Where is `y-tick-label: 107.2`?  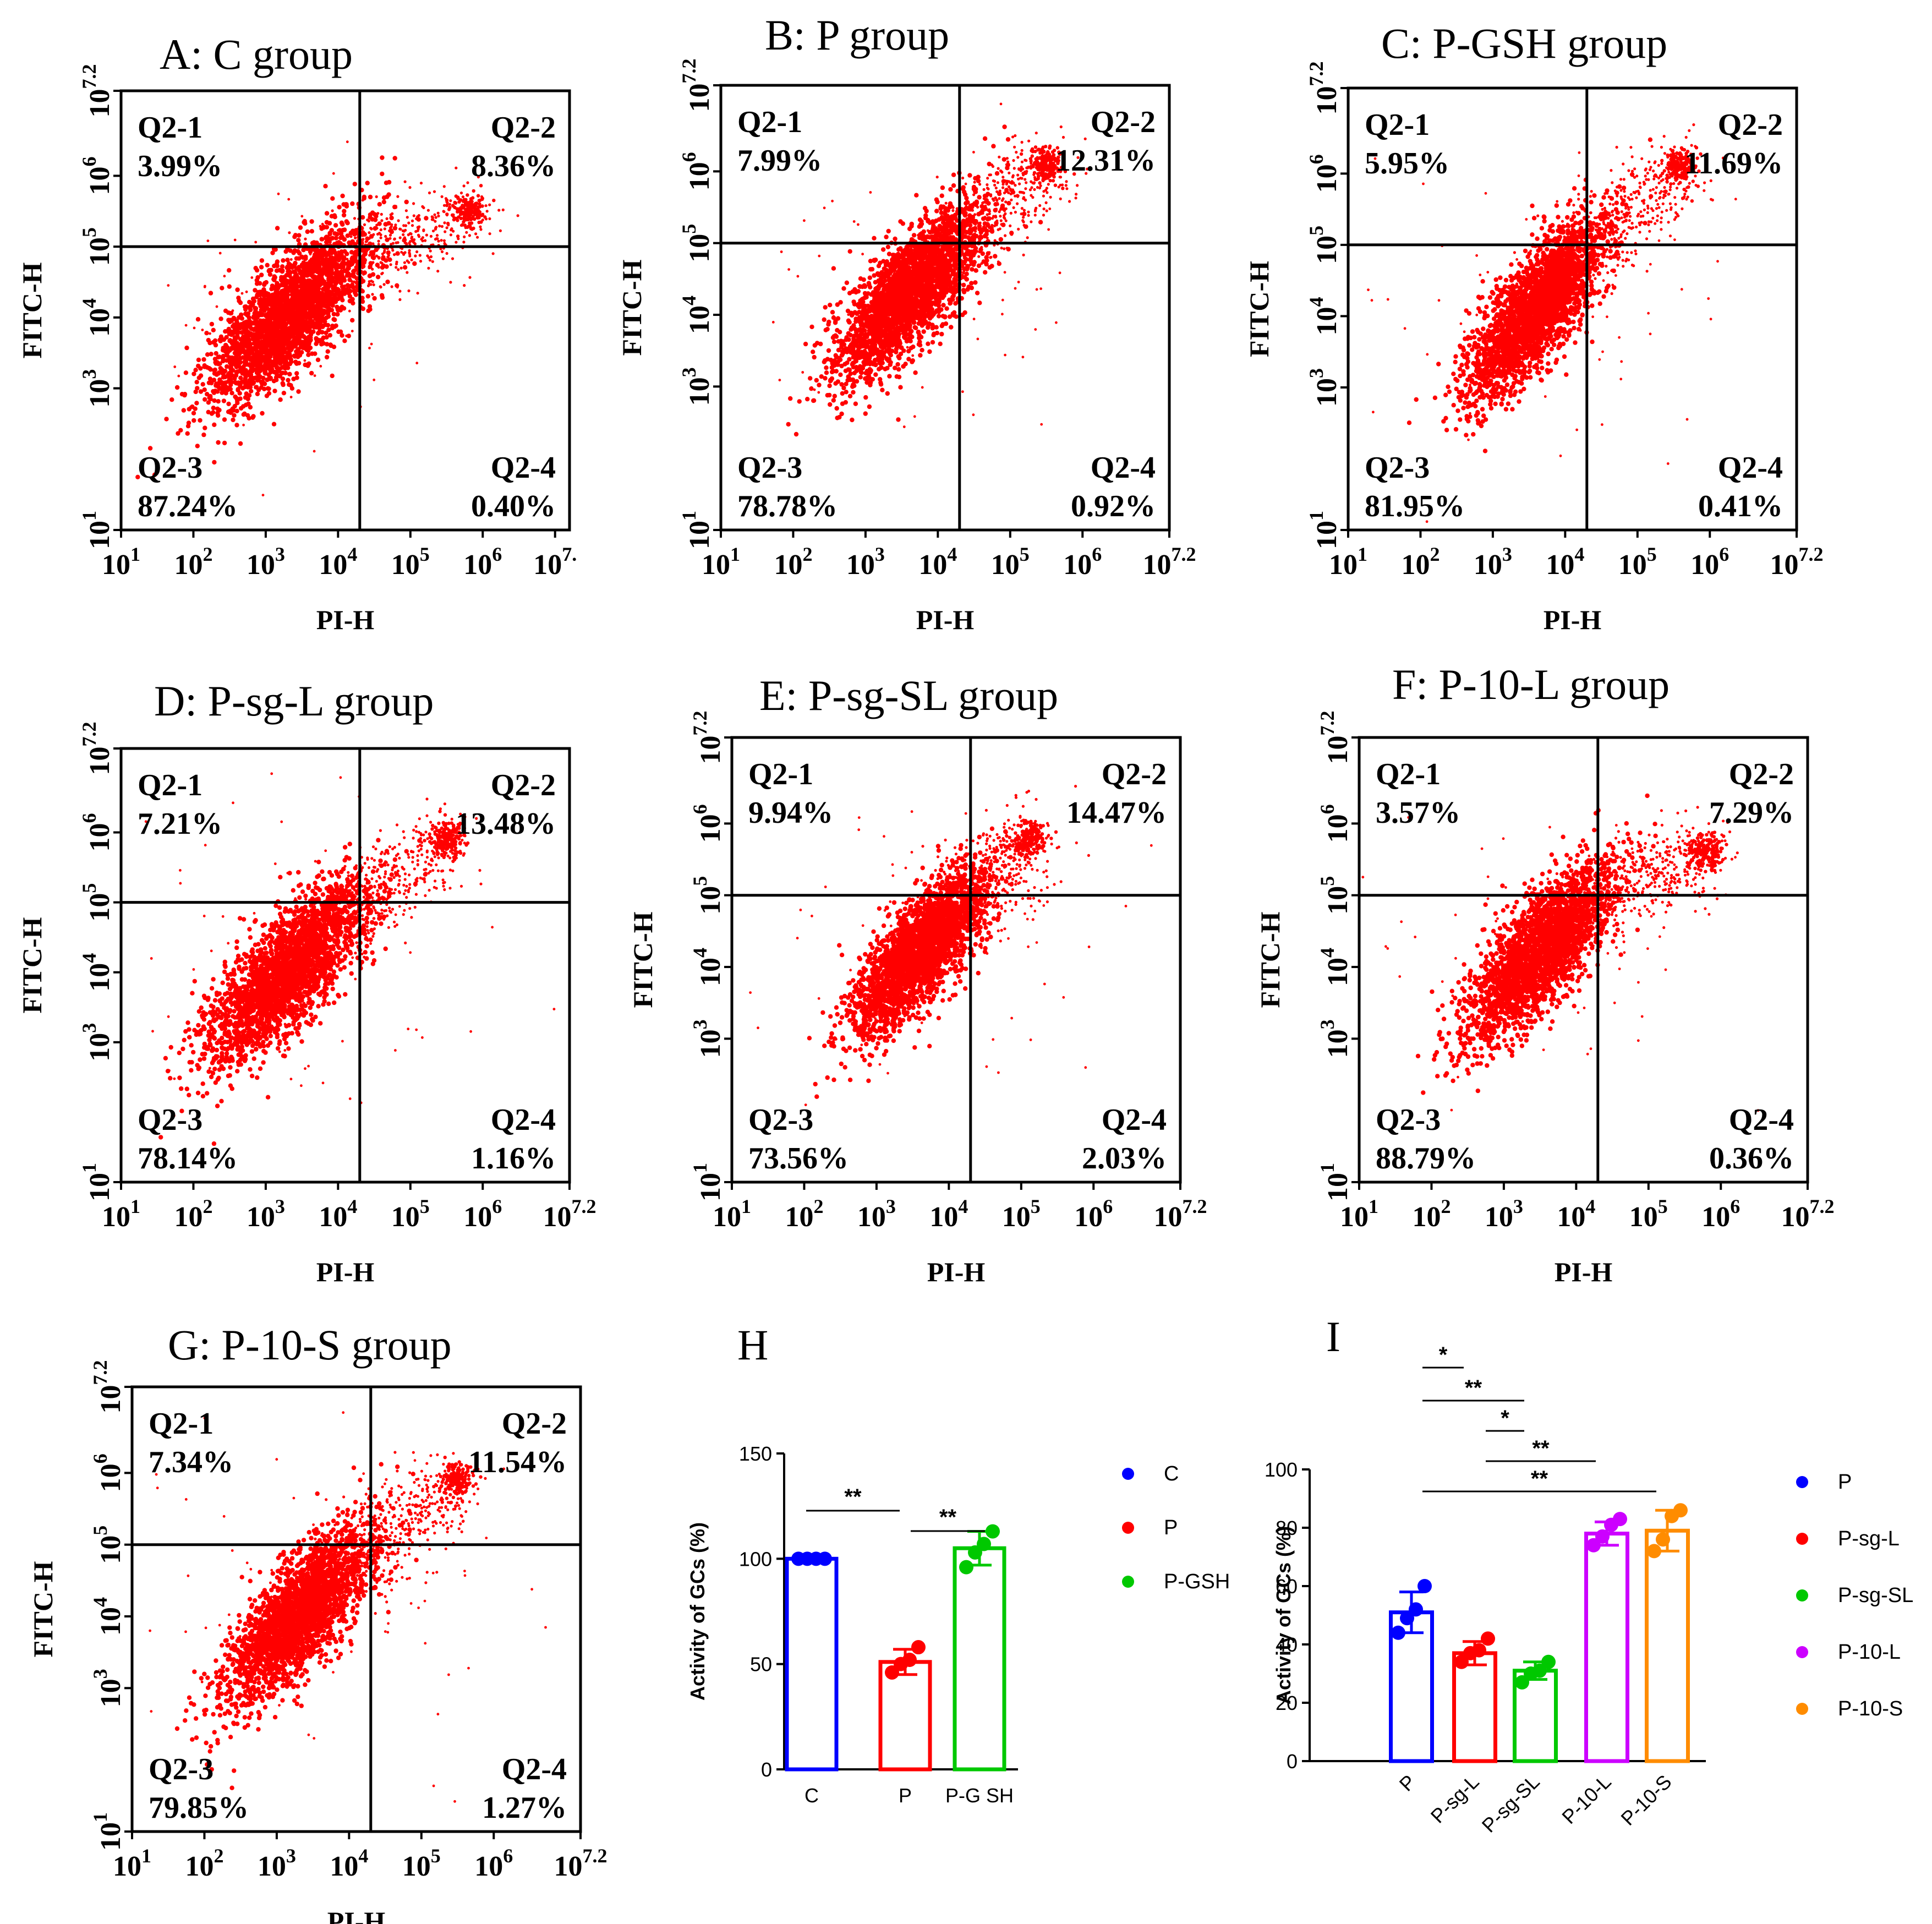 y-tick-label: 107.2 is located at coordinates (97, 91).